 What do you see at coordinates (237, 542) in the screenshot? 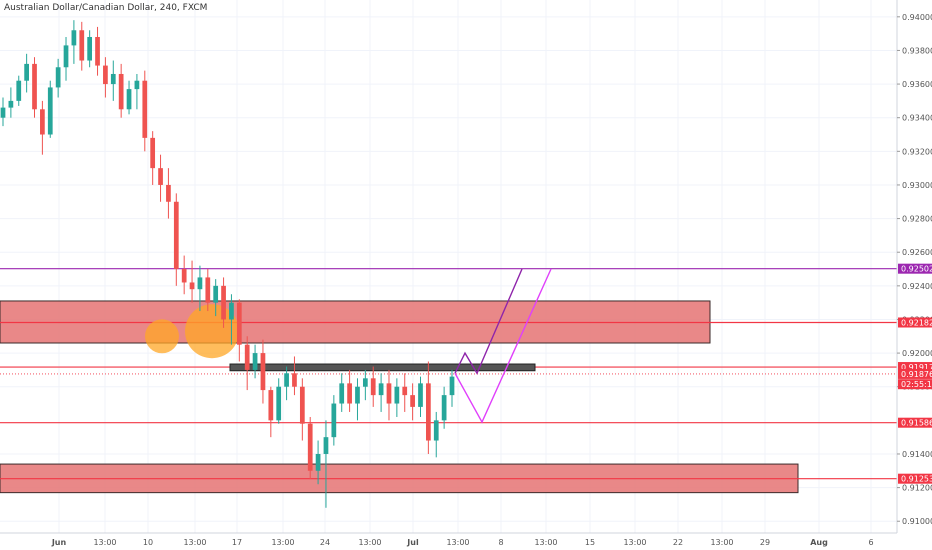
I see `x-tick-label: 17` at bounding box center [237, 542].